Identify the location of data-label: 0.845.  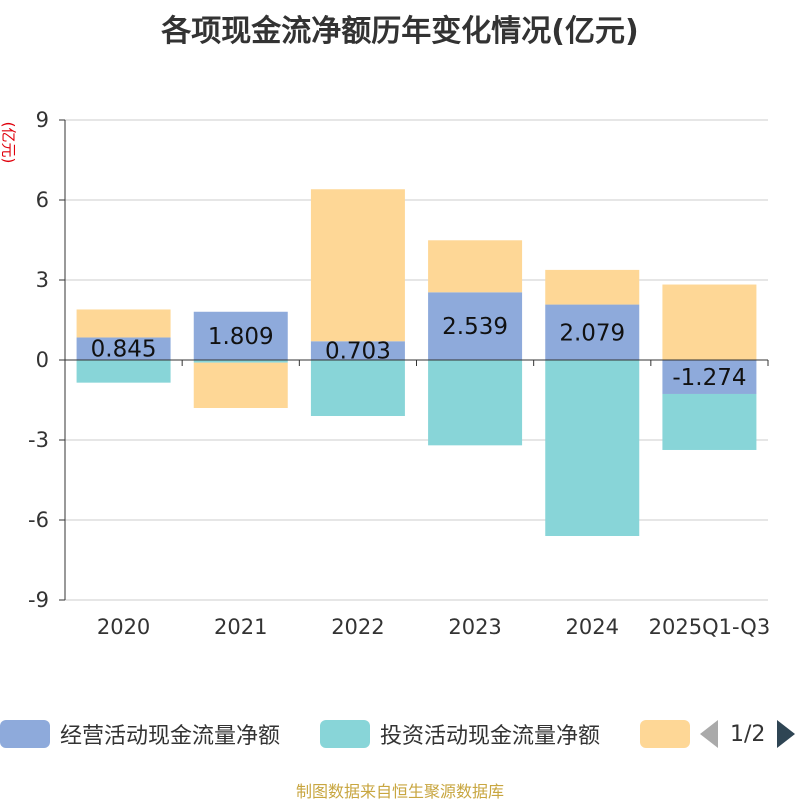
(124, 350).